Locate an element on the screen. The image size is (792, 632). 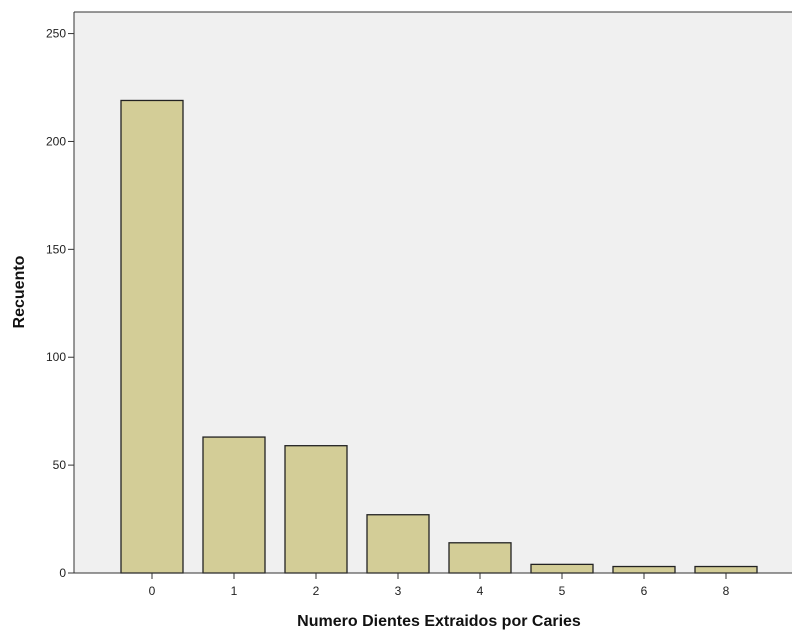
y-tick-label: 0 is located at coordinates (62, 573).